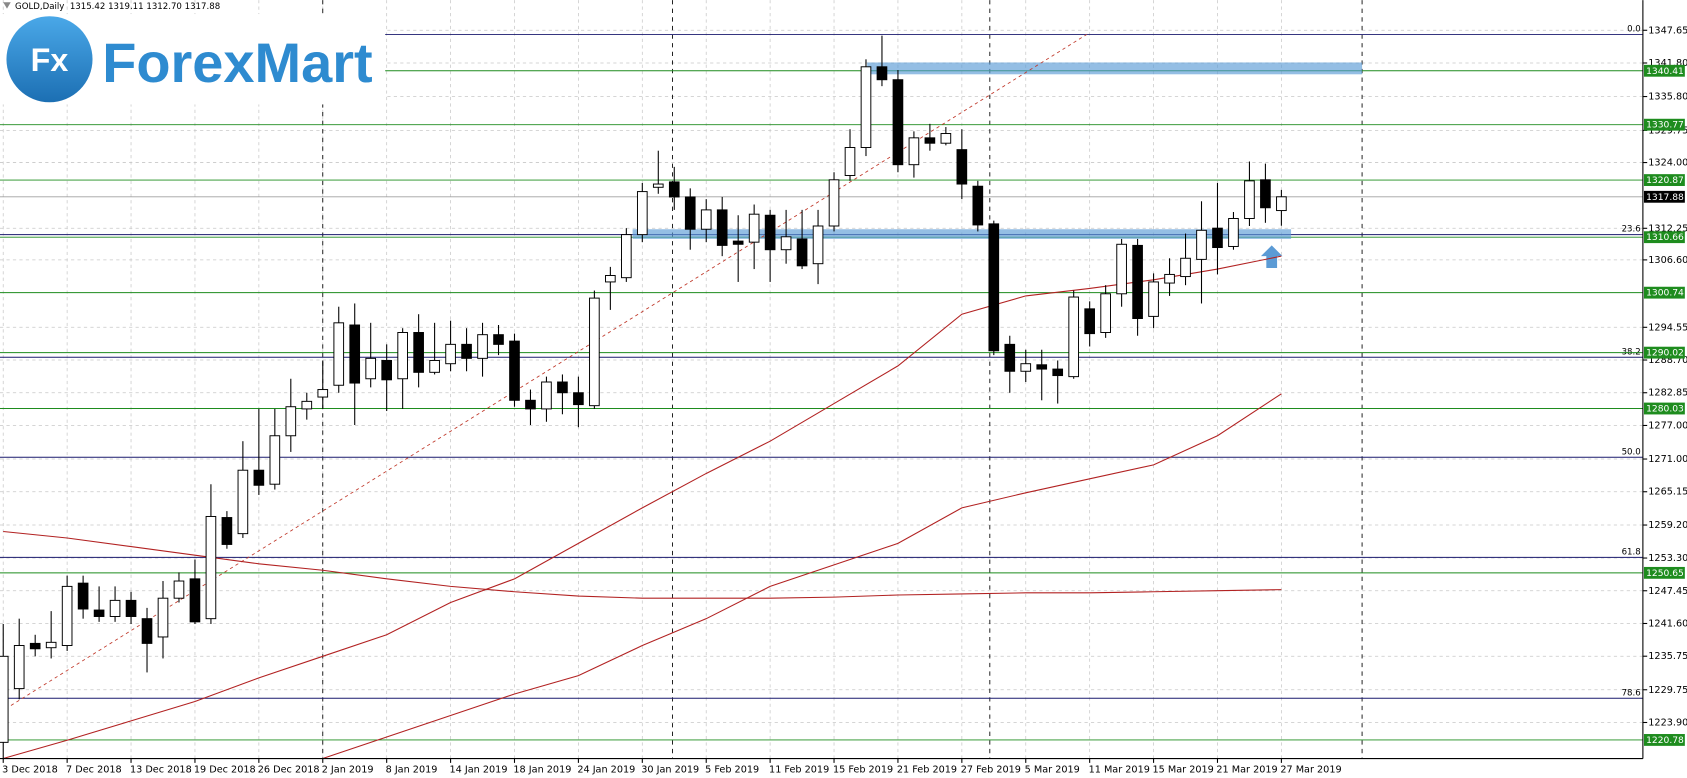 This screenshot has width=1687, height=778. Describe the element at coordinates (1665, 294) in the screenshot. I see `level-label: 1300.74` at that location.